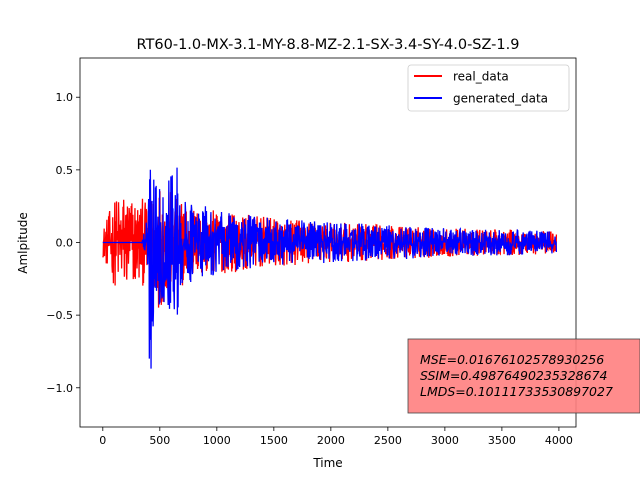  I want to click on x-axis-ticks: 0 500 1000 1500 2000 2500 3000 3500 4000, so click(336, 437).